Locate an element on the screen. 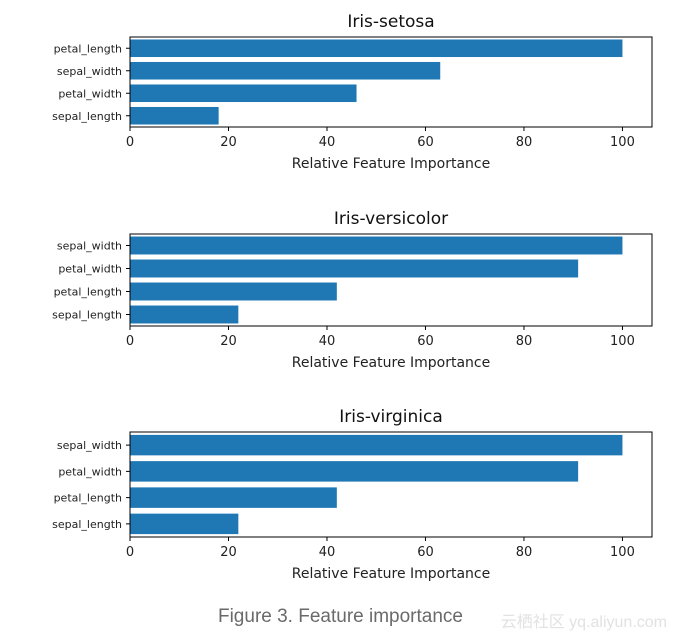 The width and height of the screenshot is (681, 641). figure-caption: Figure 3. Feature importance is located at coordinates (340, 616).